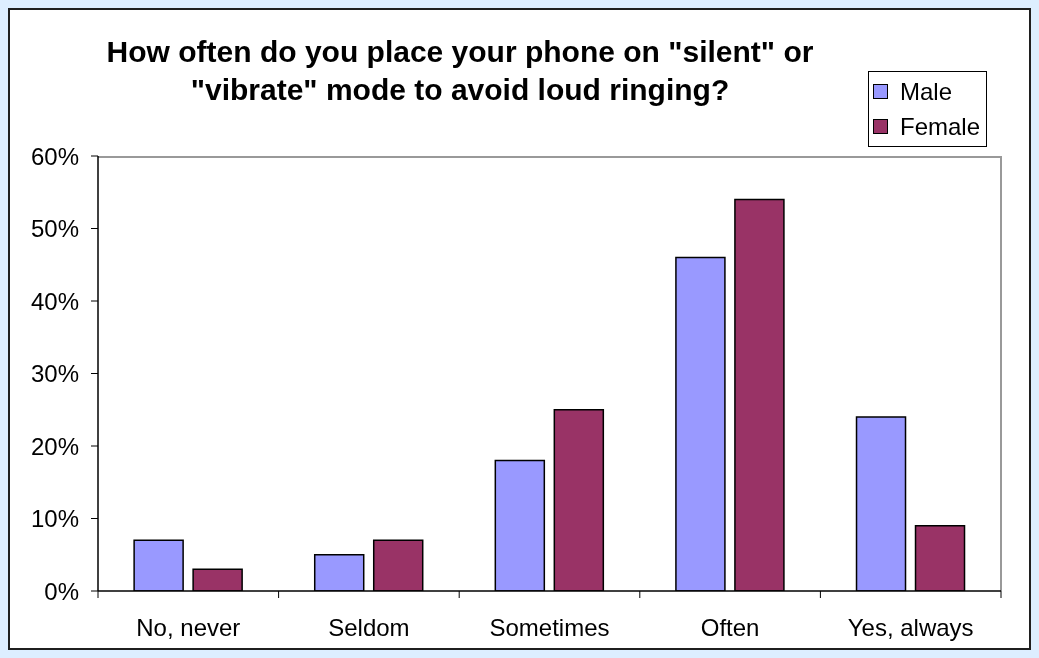 This screenshot has width=1039, height=658. I want to click on x-tick-label: Sometimes, so click(549, 628).